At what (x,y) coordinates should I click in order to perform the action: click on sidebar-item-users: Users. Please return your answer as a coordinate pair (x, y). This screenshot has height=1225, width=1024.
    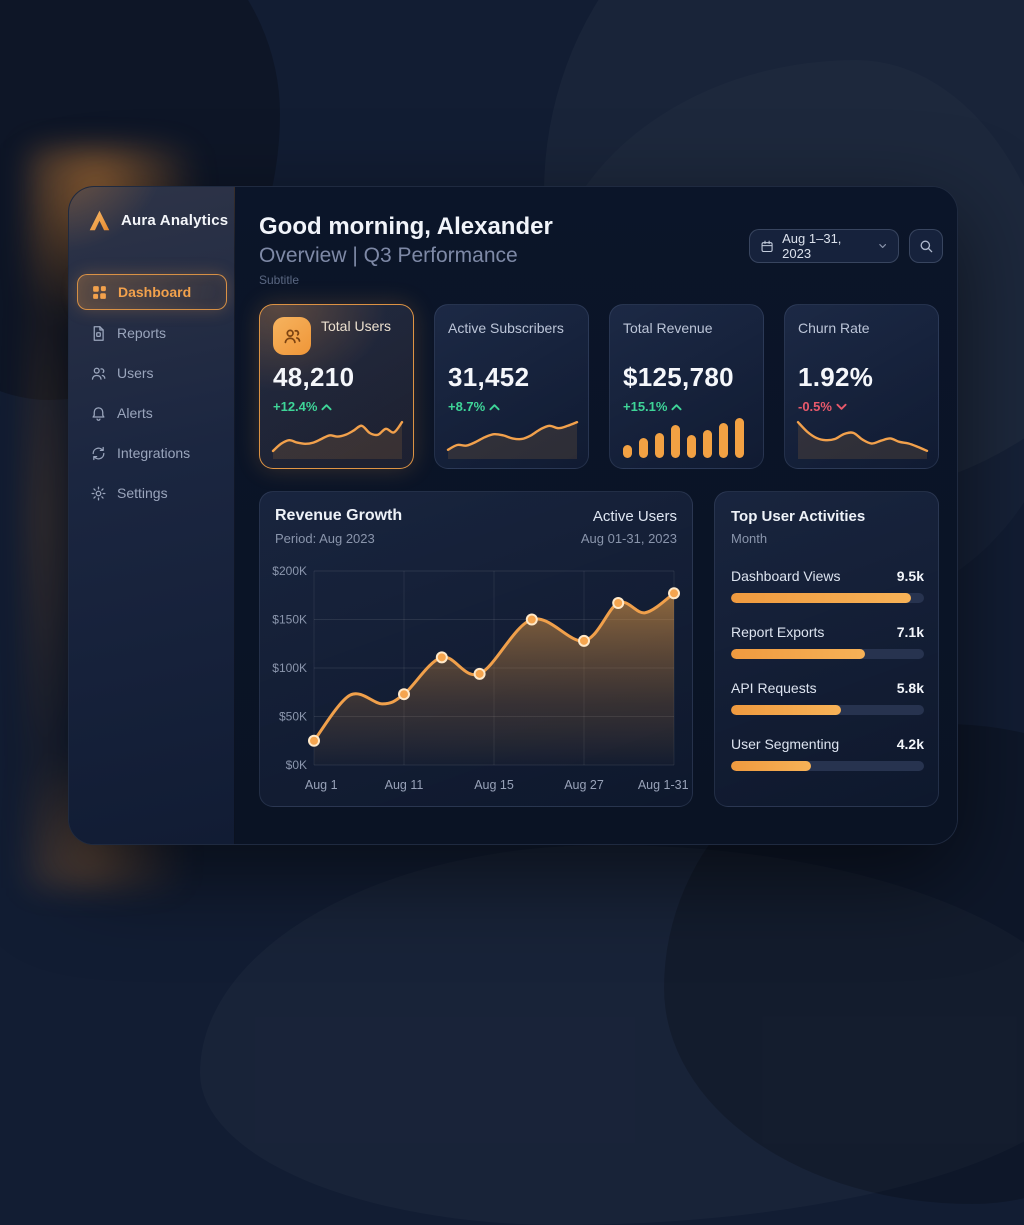
    Looking at the image, I should click on (152, 373).